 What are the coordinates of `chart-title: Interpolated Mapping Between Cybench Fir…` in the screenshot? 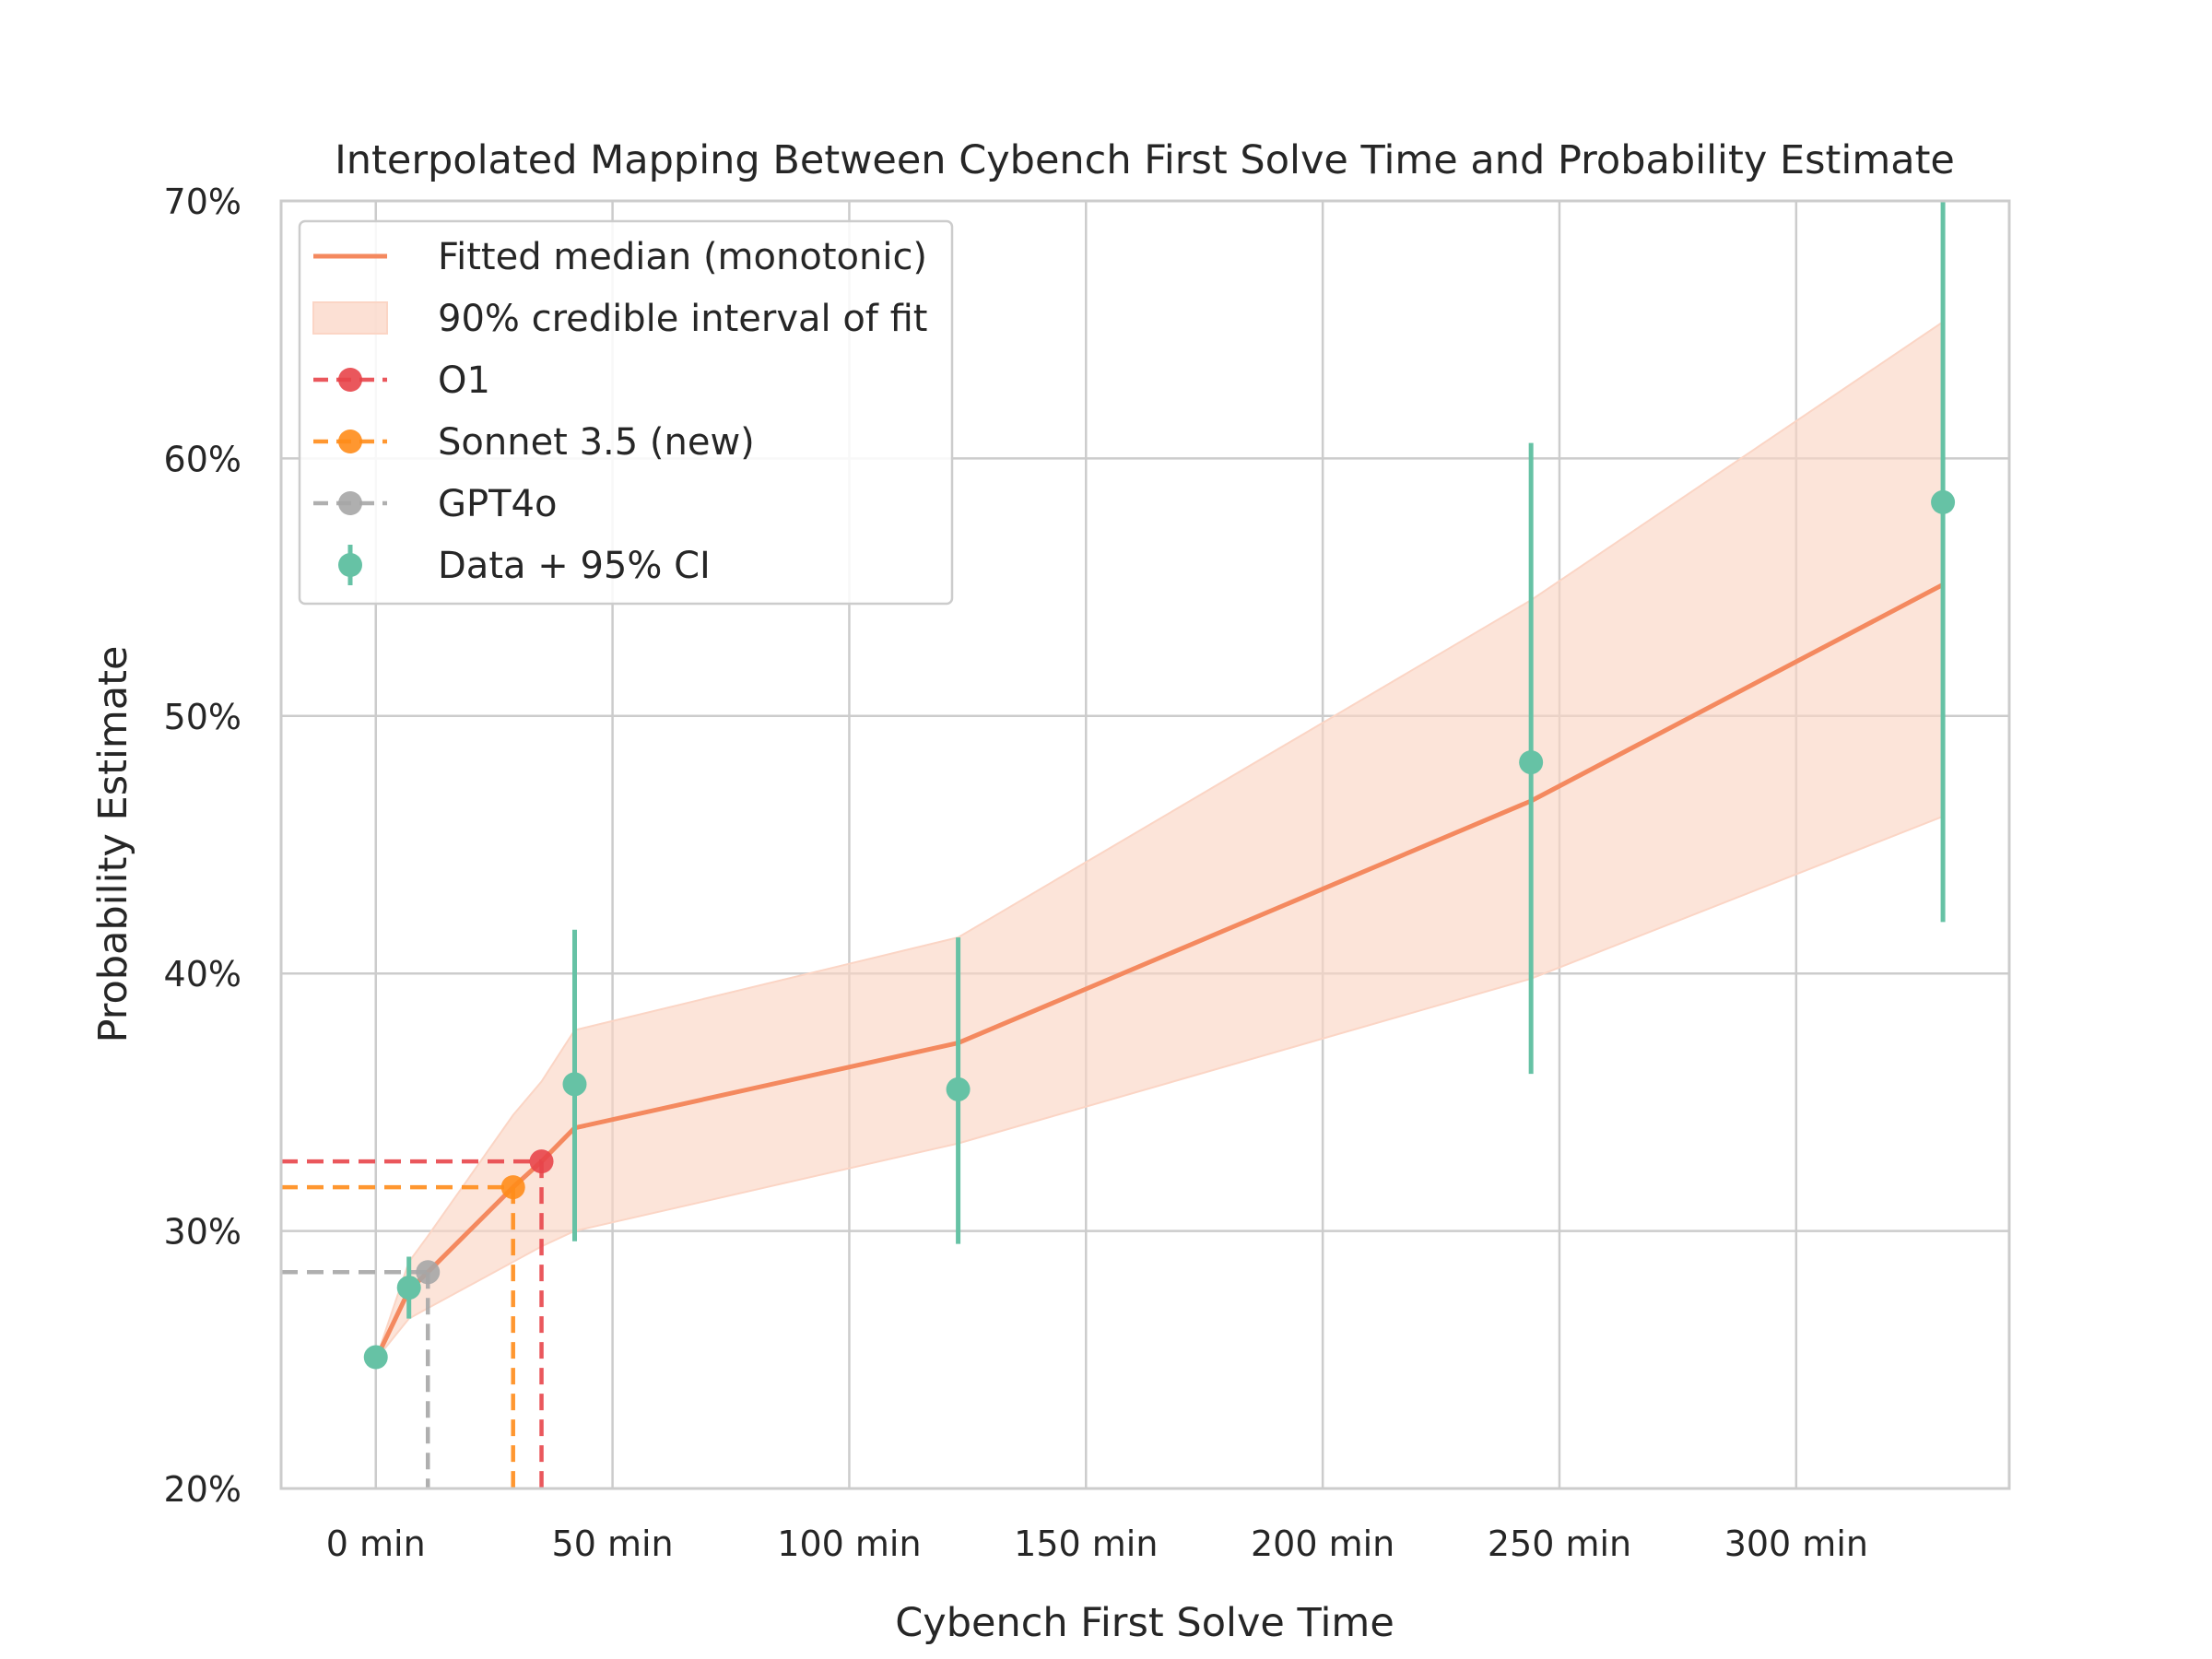 It's located at (1145, 160).